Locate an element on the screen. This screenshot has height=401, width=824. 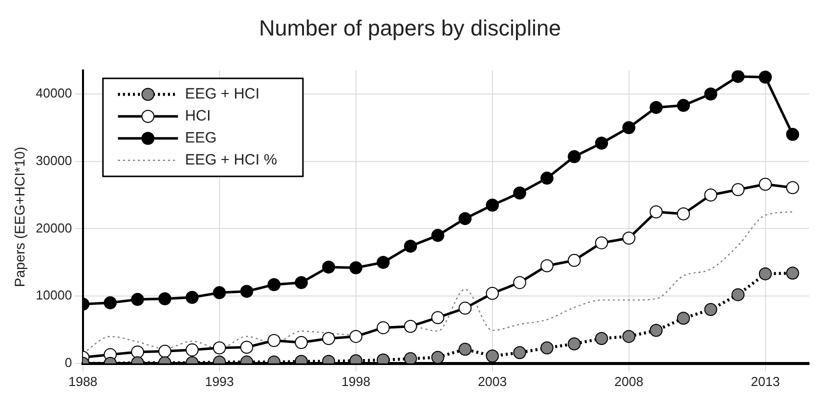
y-tick-label: 10000 is located at coordinates (54, 295).